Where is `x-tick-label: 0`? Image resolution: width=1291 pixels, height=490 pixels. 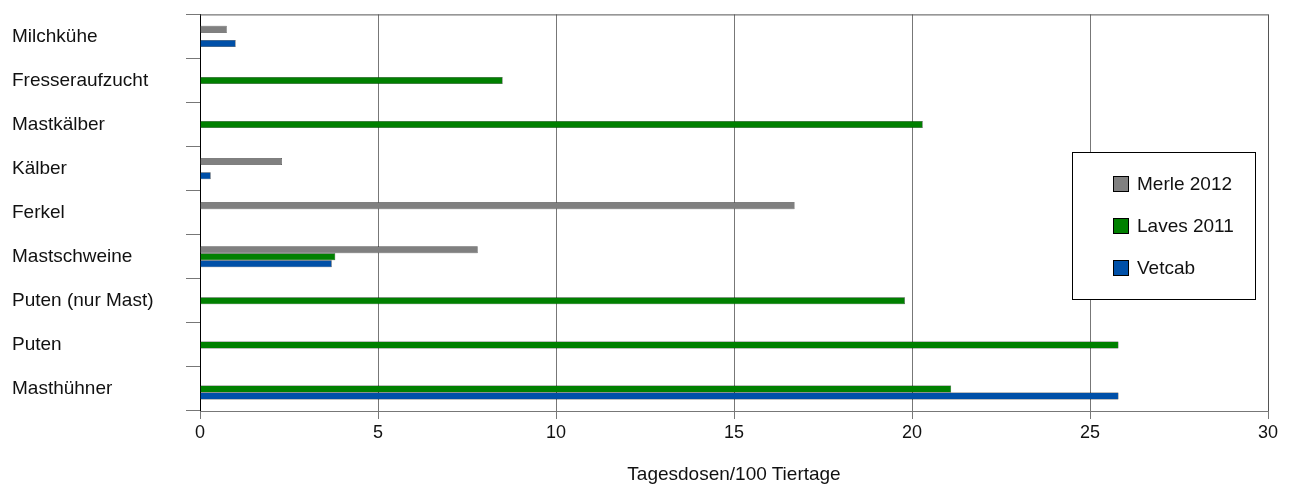 x-tick-label: 0 is located at coordinates (200, 431).